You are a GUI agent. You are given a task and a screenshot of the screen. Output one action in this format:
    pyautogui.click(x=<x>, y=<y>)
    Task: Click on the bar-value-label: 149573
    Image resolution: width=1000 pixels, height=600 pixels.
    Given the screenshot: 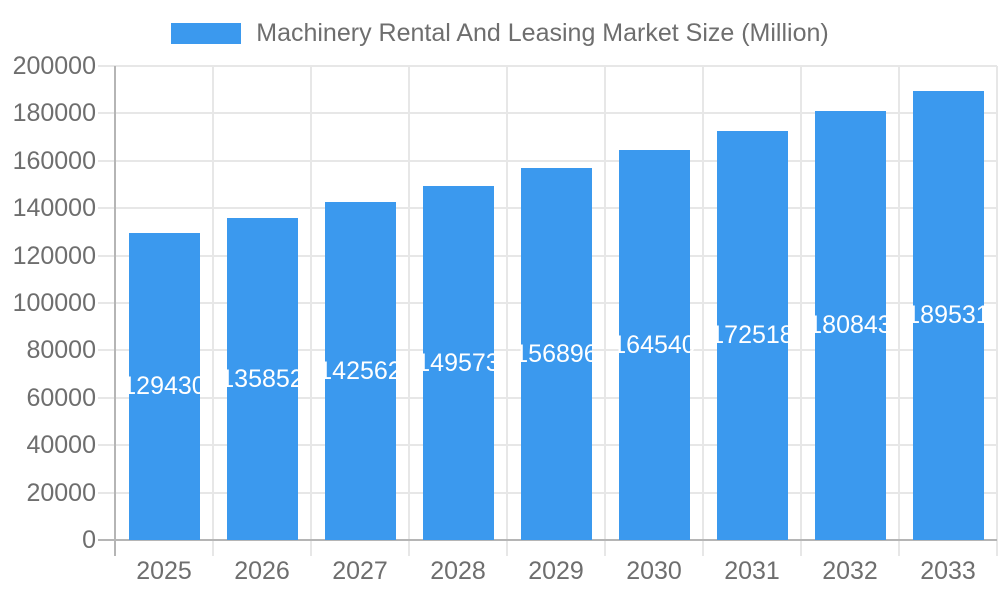 What is the action you would take?
    pyautogui.click(x=458, y=362)
    